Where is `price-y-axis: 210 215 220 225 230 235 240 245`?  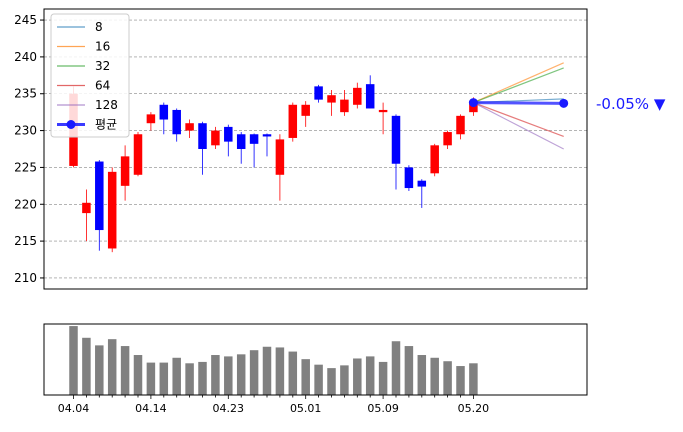 price-y-axis: 210 215 220 225 230 235 240 245 is located at coordinates (29, 149).